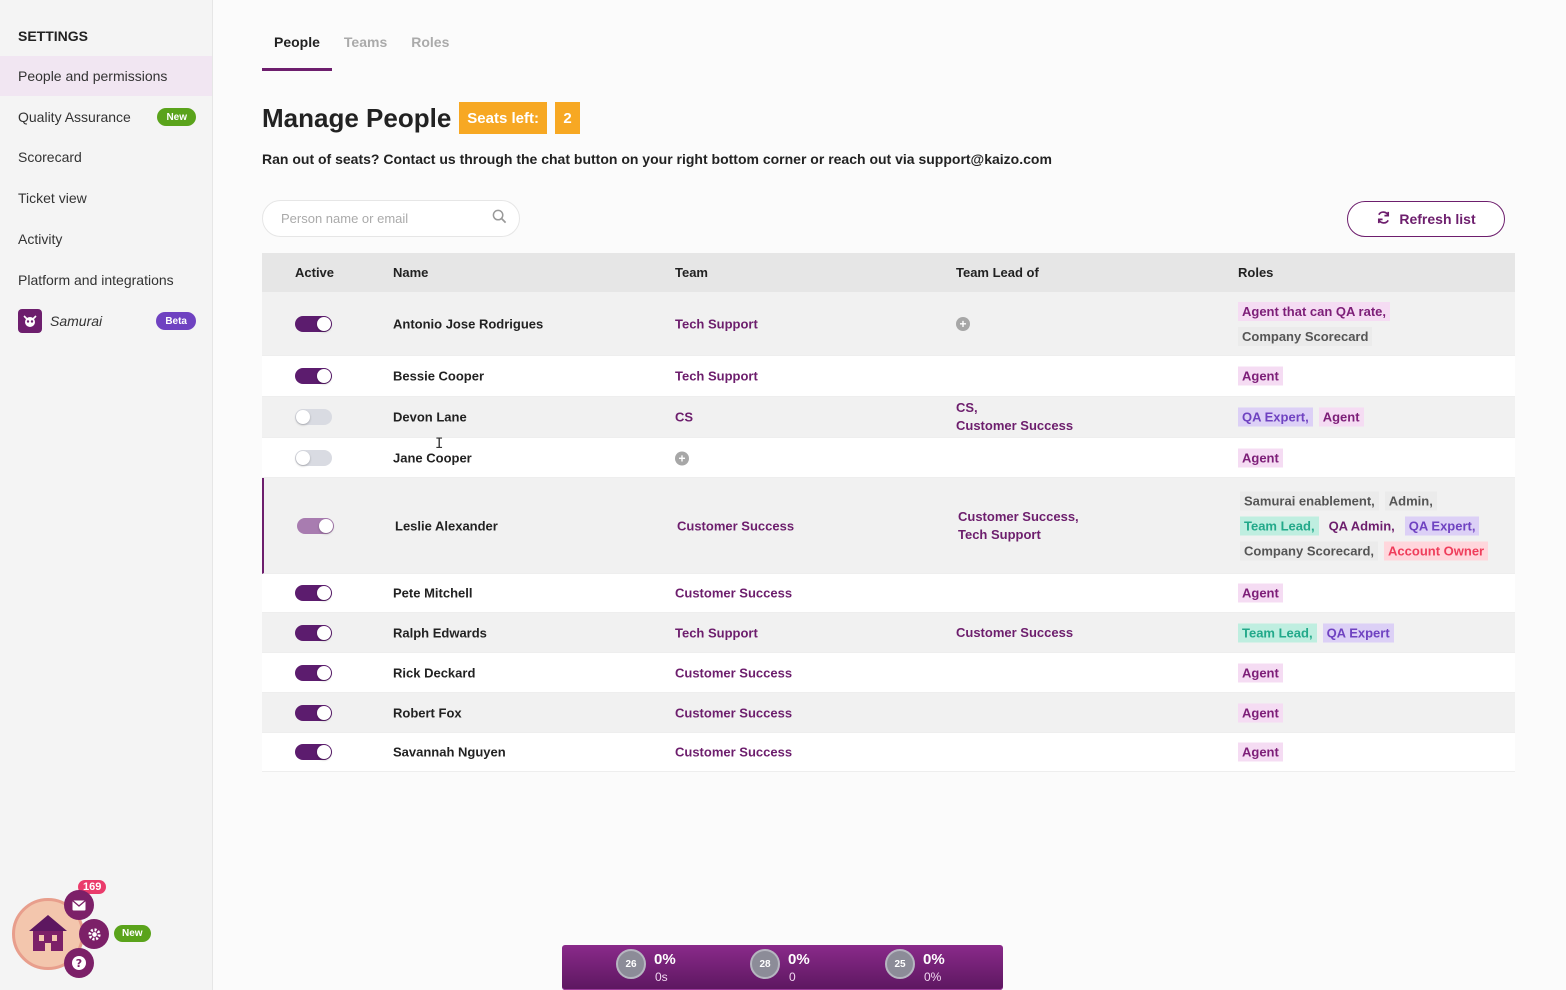 The height and width of the screenshot is (990, 1566). I want to click on active-cell, so click(313, 457).